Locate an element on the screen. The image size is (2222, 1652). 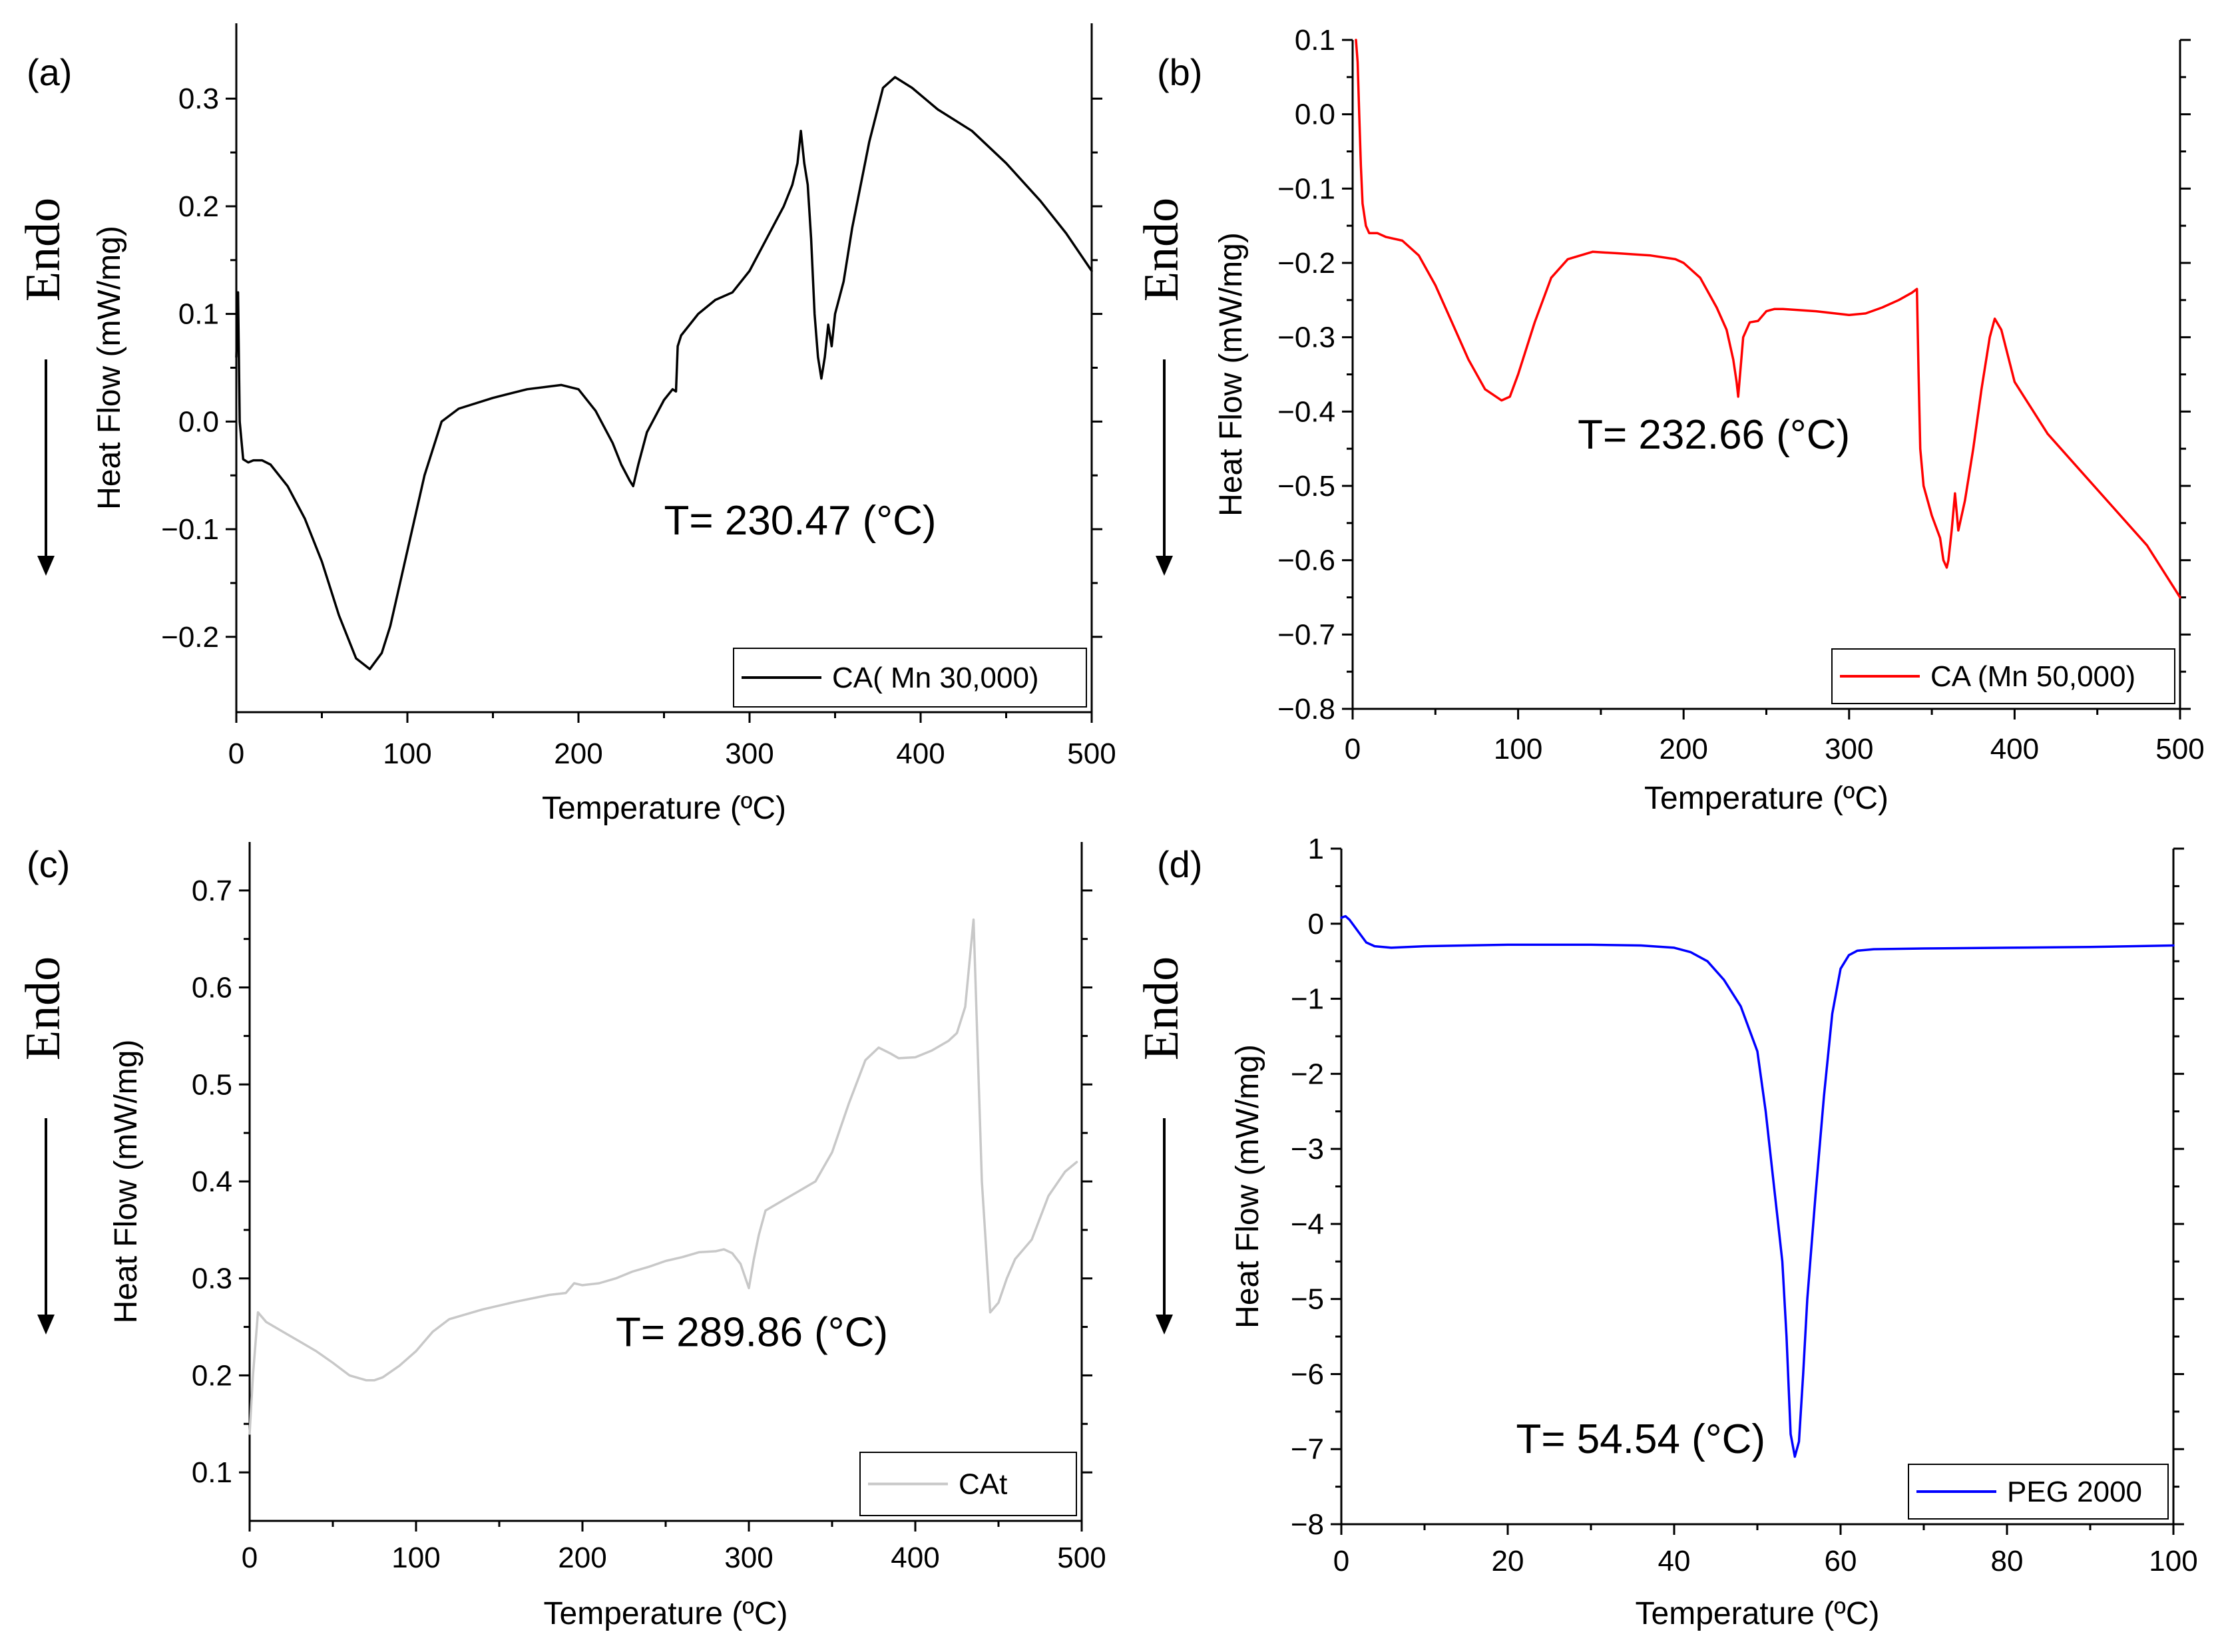
legend: CA (Mn 50,000) is located at coordinates (2003, 676).